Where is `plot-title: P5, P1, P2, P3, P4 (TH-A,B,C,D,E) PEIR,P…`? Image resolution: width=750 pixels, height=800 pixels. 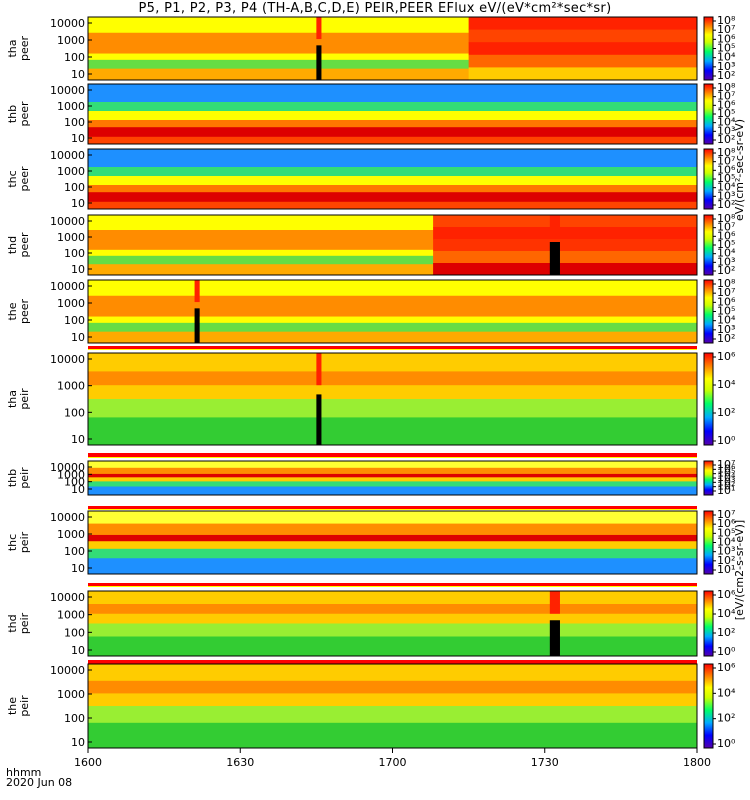 plot-title: P5, P1, P2, P3, P4 (TH-A,B,C,D,E) PEIR,P… is located at coordinates (375, 8).